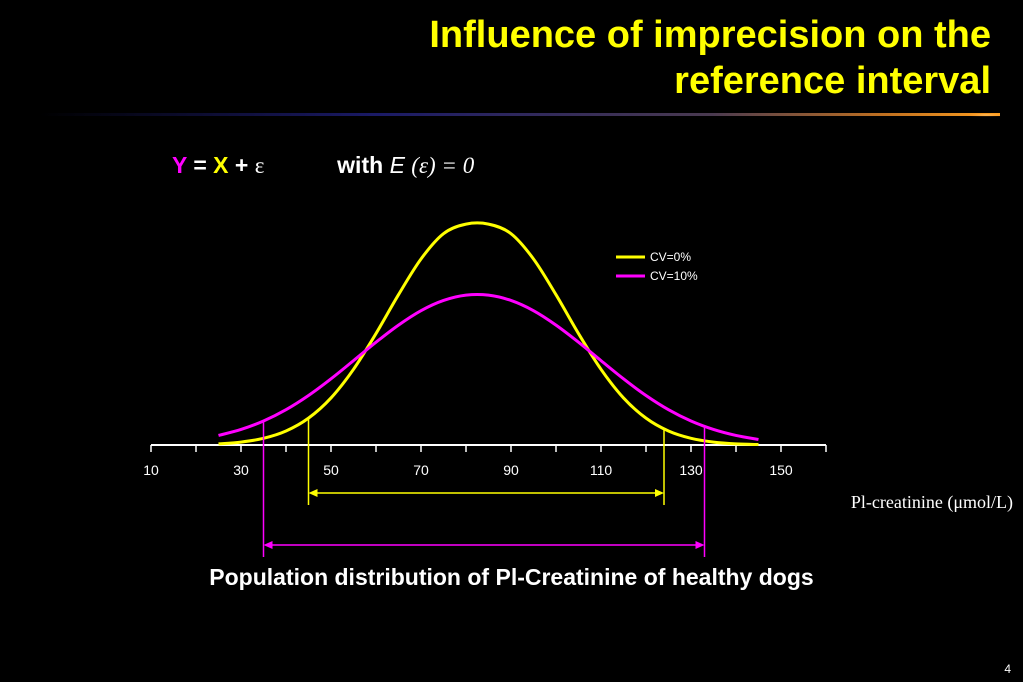 The image size is (1023, 682). I want to click on legend: CV=0% CV=10%, so click(657, 266).